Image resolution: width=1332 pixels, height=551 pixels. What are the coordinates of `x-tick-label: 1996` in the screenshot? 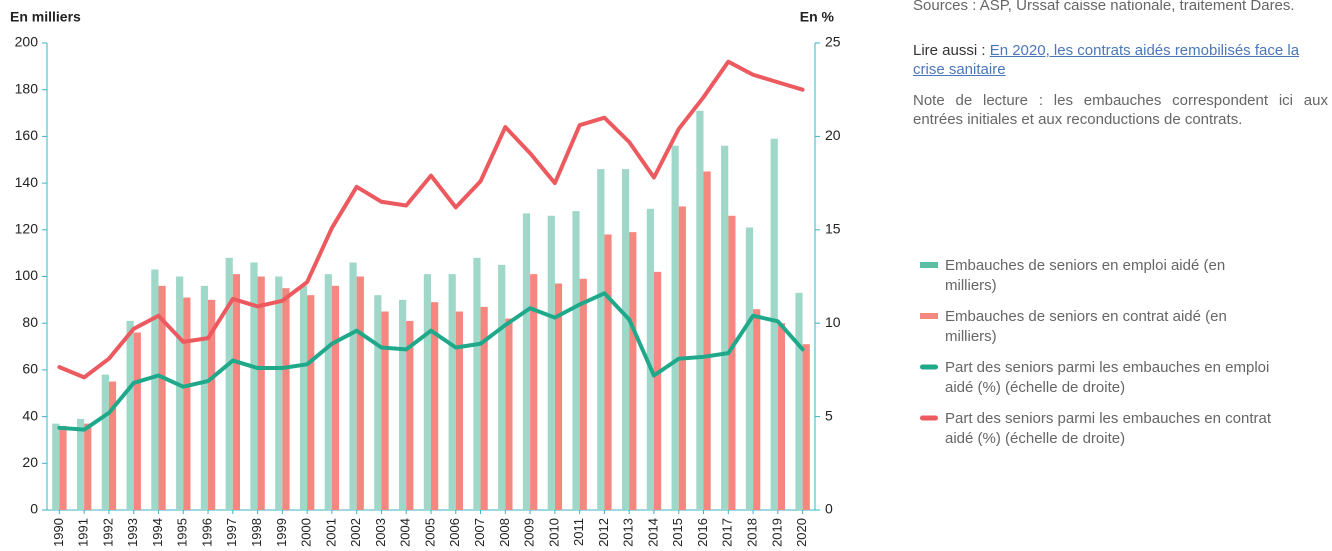 It's located at (206, 532).